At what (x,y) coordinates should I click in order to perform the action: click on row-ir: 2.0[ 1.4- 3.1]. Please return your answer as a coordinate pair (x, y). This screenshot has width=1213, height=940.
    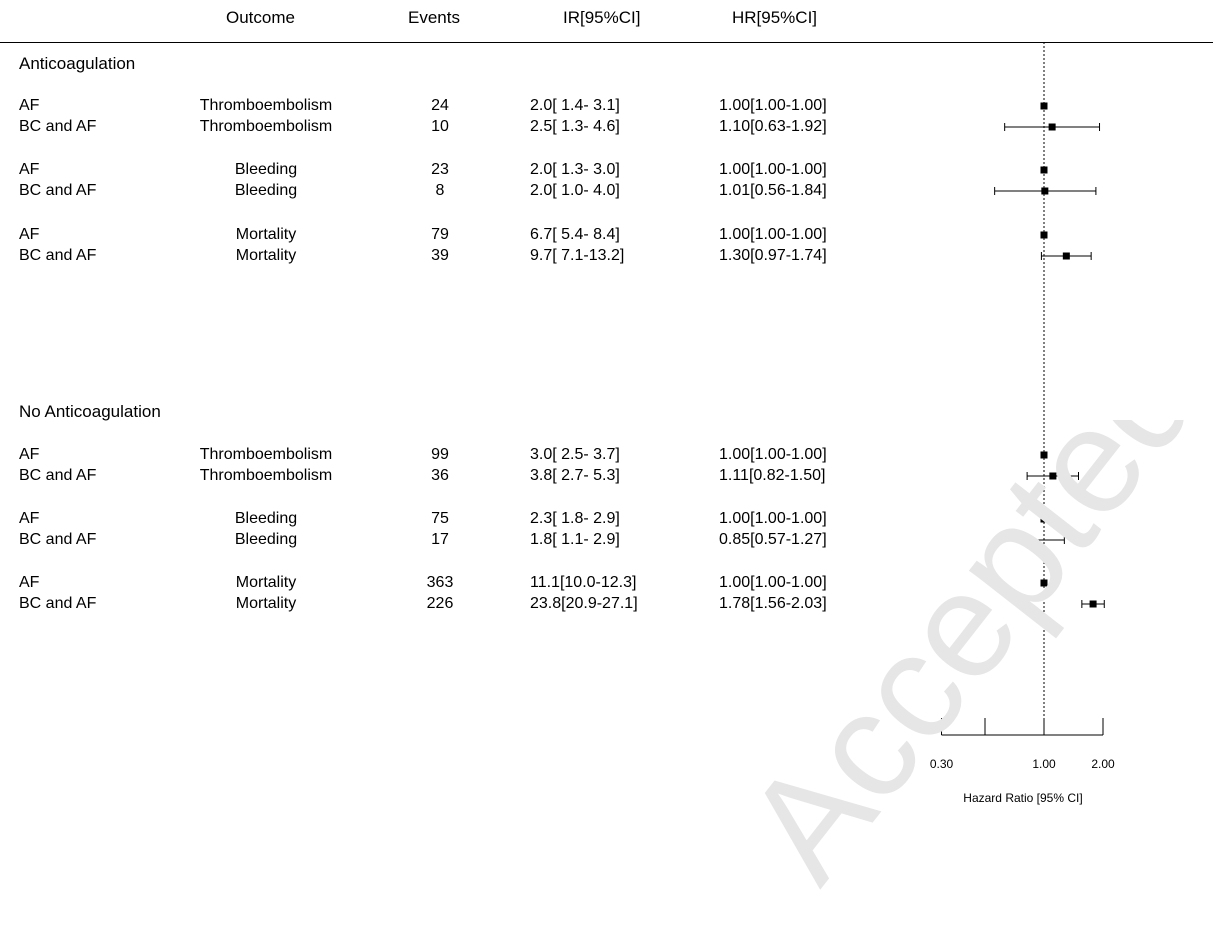
    Looking at the image, I should click on (575, 105).